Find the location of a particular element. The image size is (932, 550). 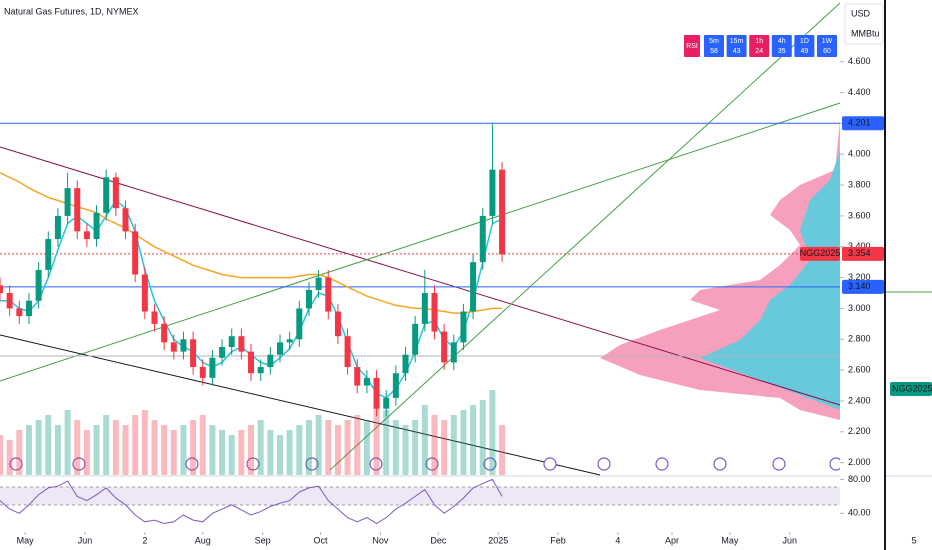

y-tick-label: 2.200 is located at coordinates (859, 431).